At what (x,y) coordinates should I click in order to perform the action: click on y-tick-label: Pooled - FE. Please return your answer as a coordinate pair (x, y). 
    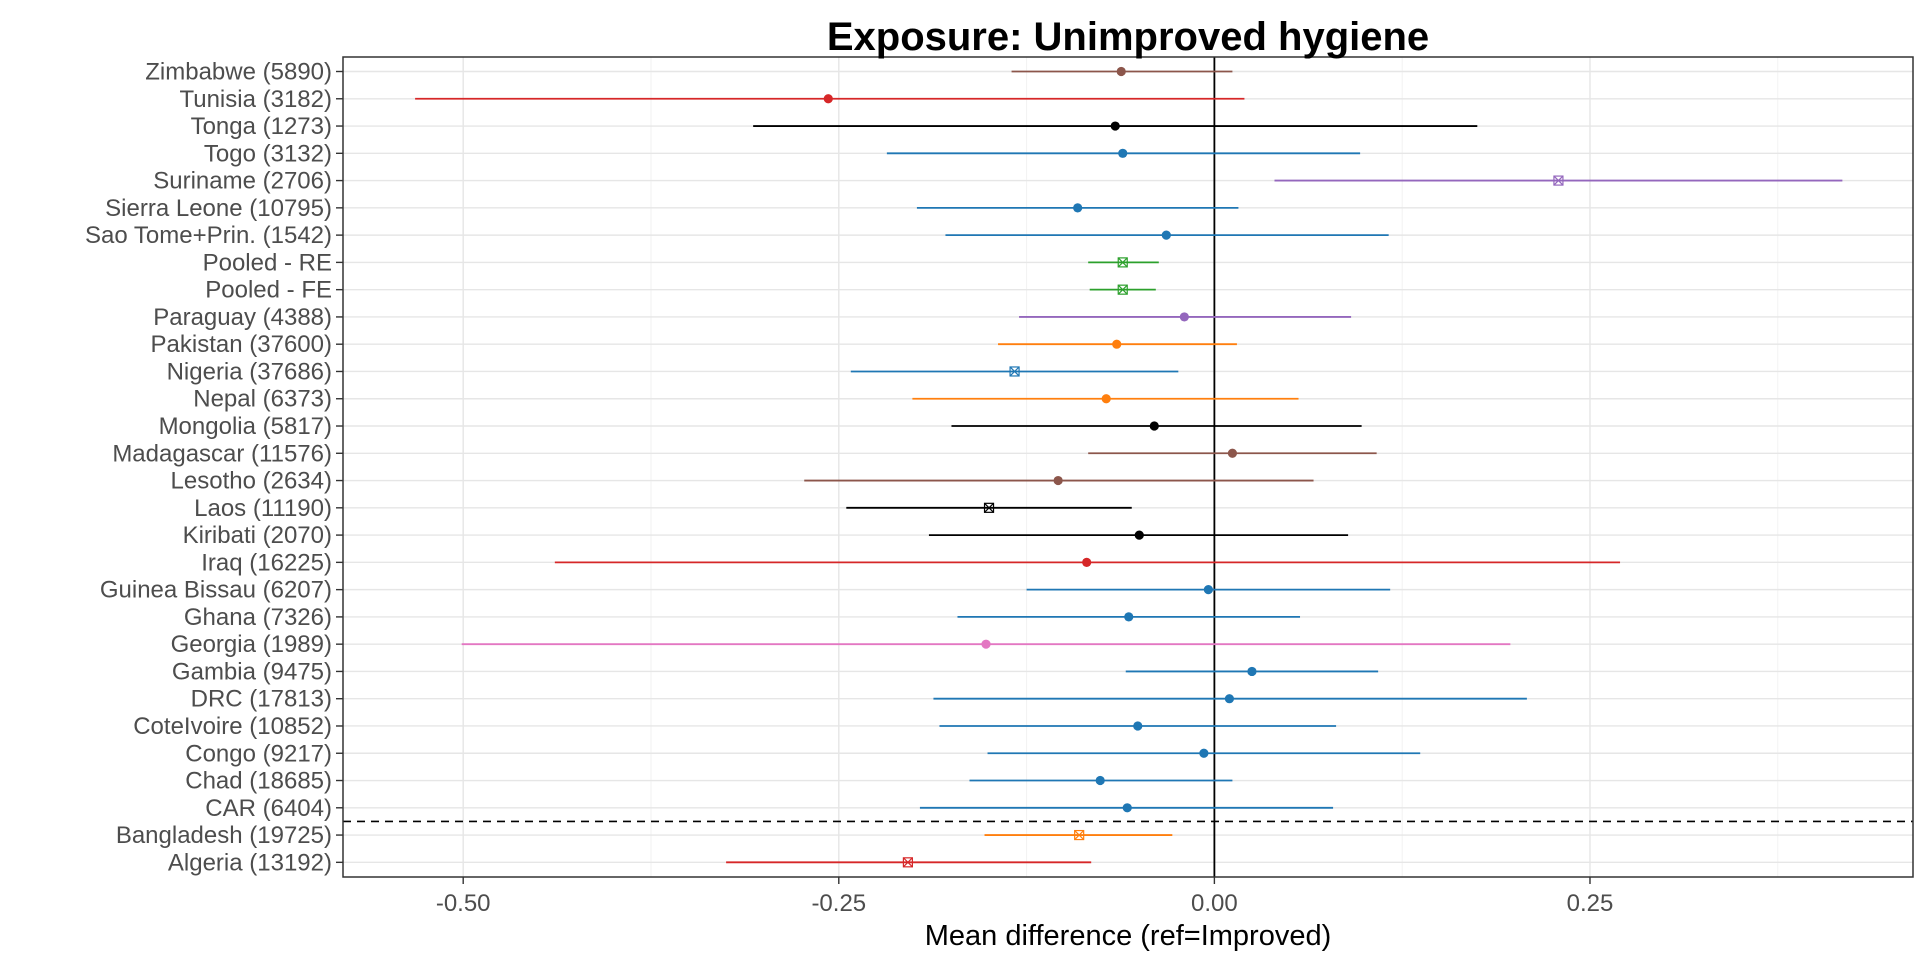
    Looking at the image, I should click on (268, 290).